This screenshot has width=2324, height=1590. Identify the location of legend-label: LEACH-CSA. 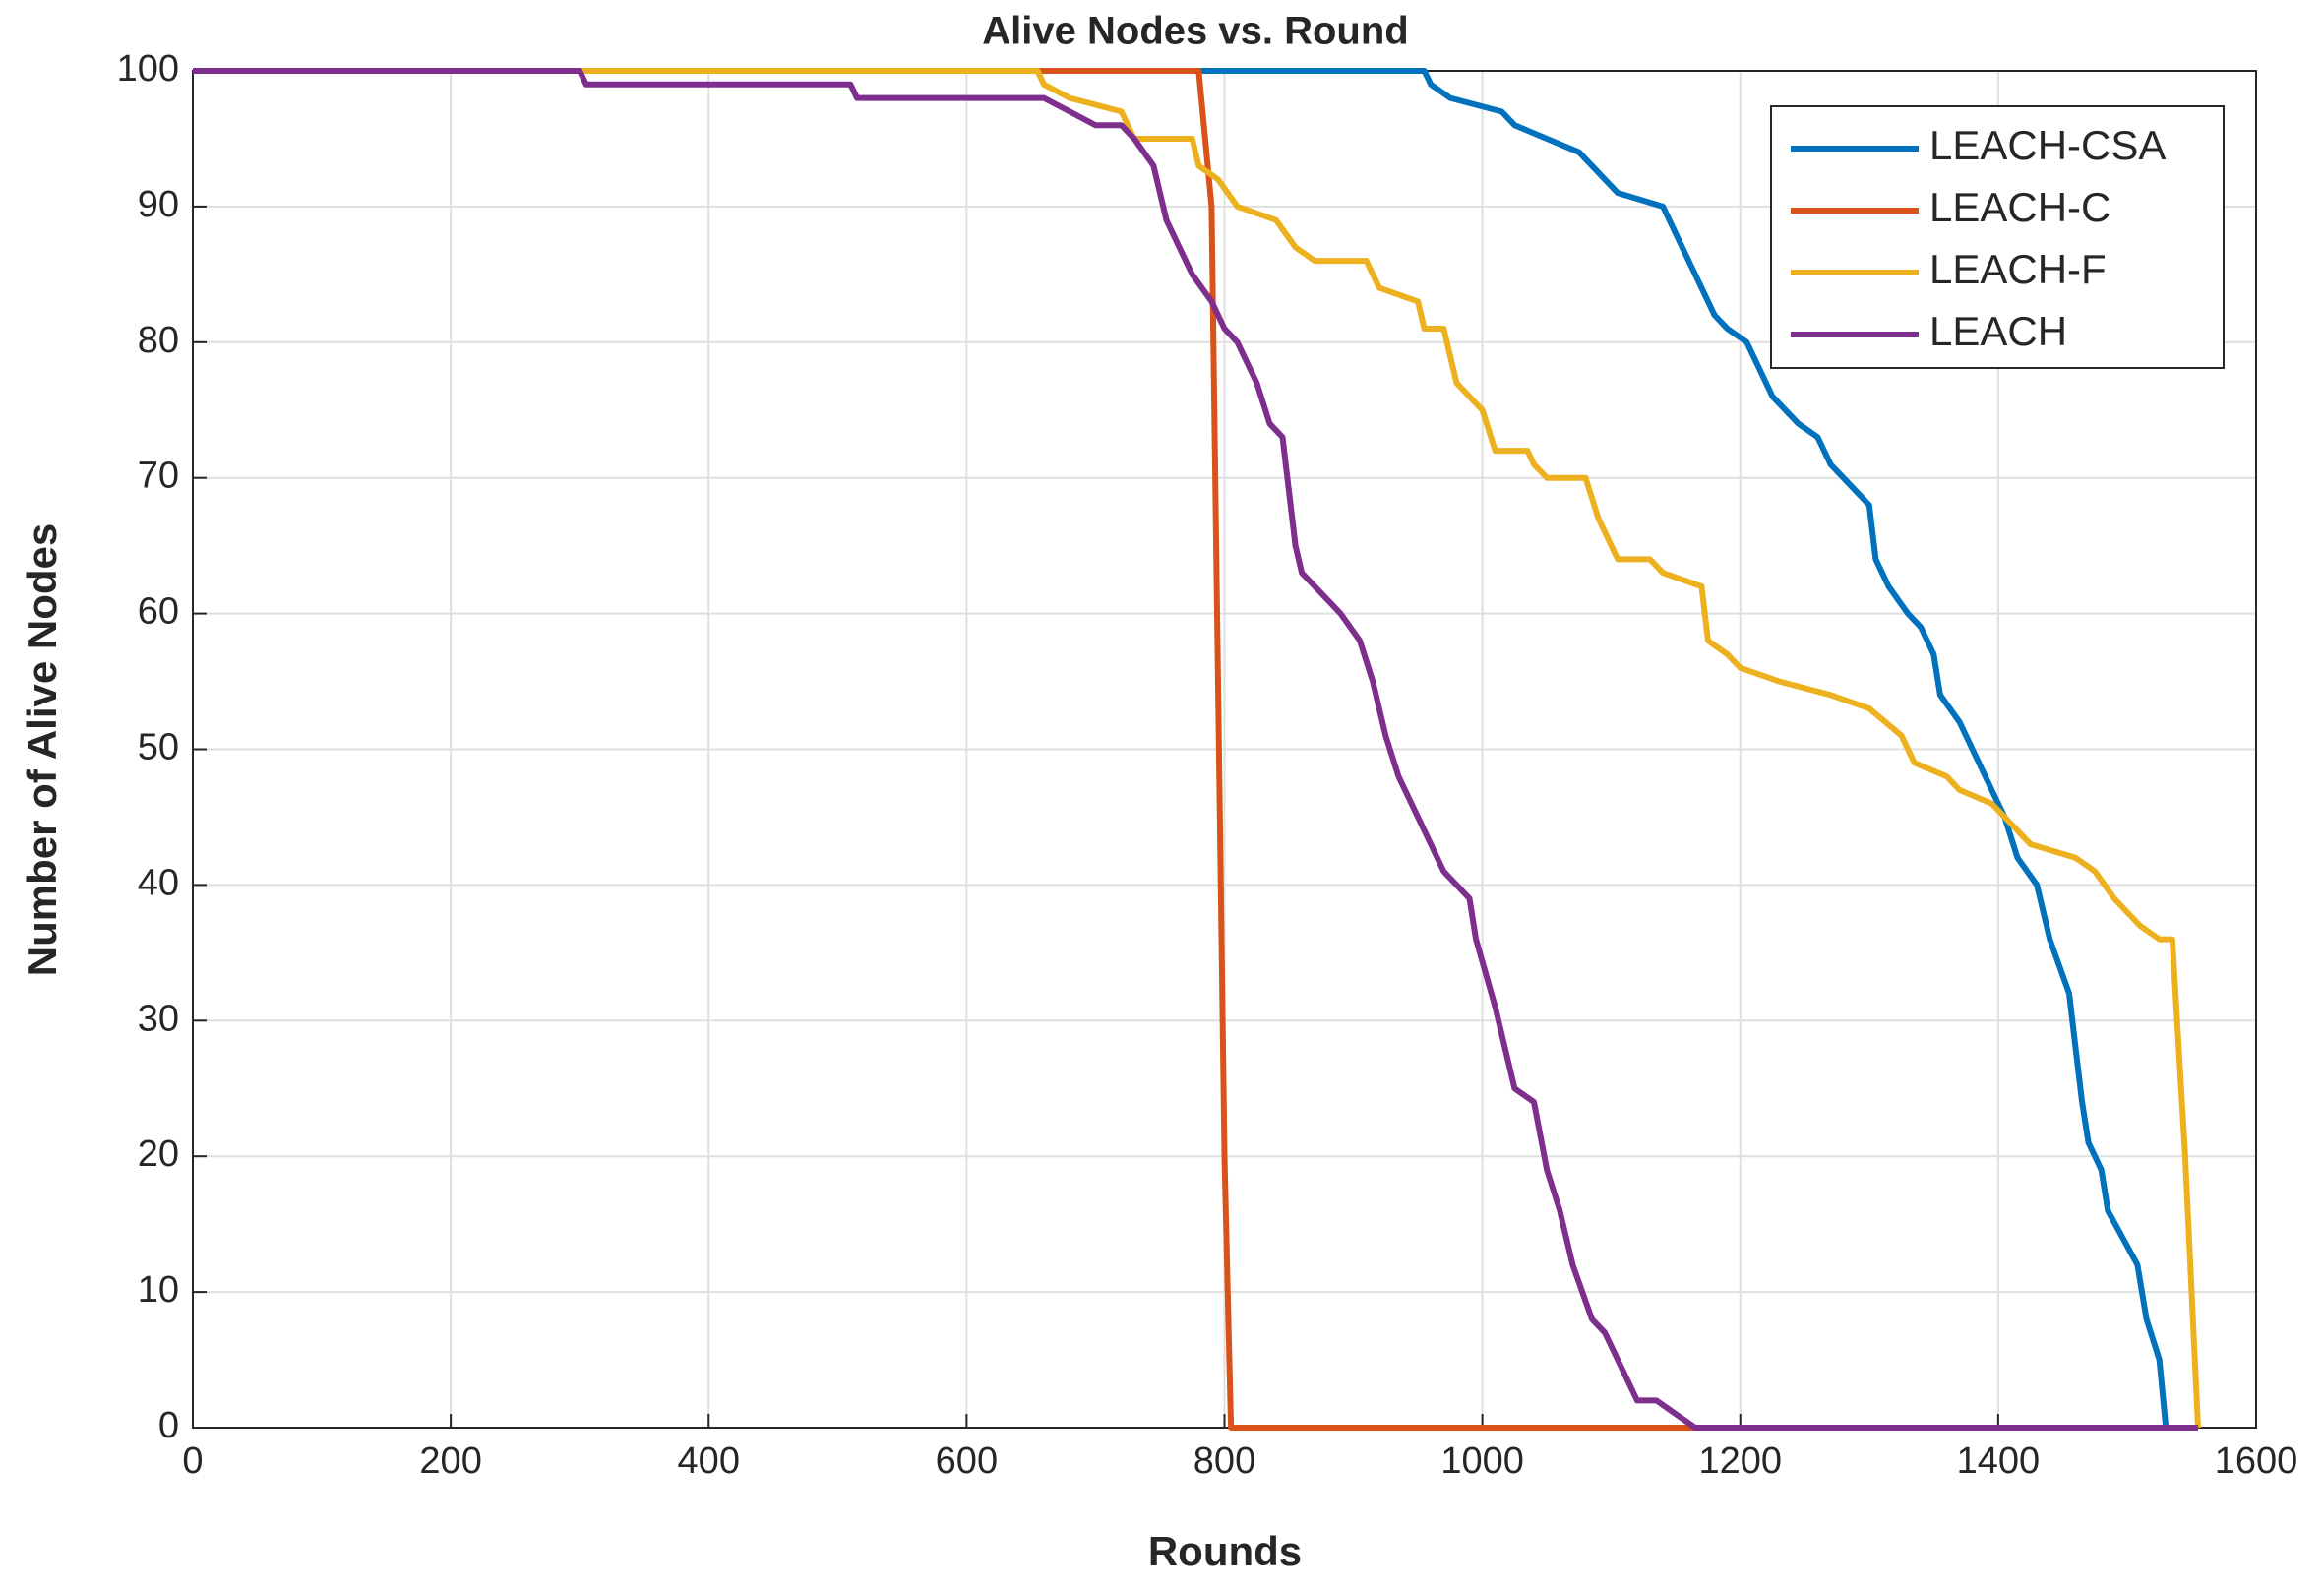
(2047, 145).